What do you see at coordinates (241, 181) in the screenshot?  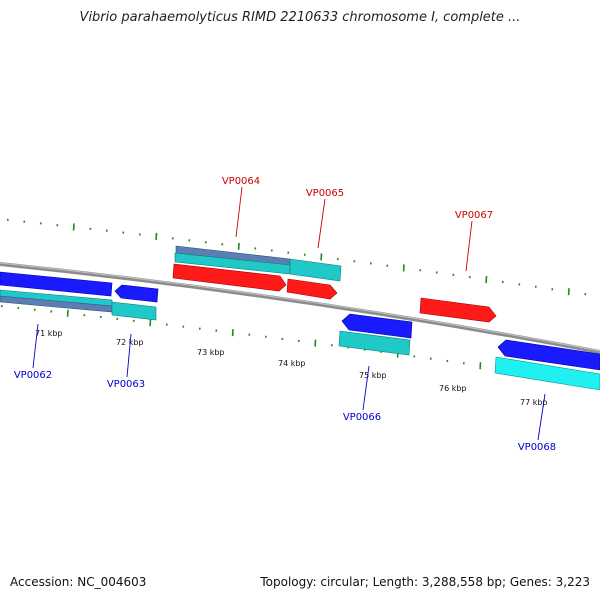 I see `gene-label-vp0064: VP0064` at bounding box center [241, 181].